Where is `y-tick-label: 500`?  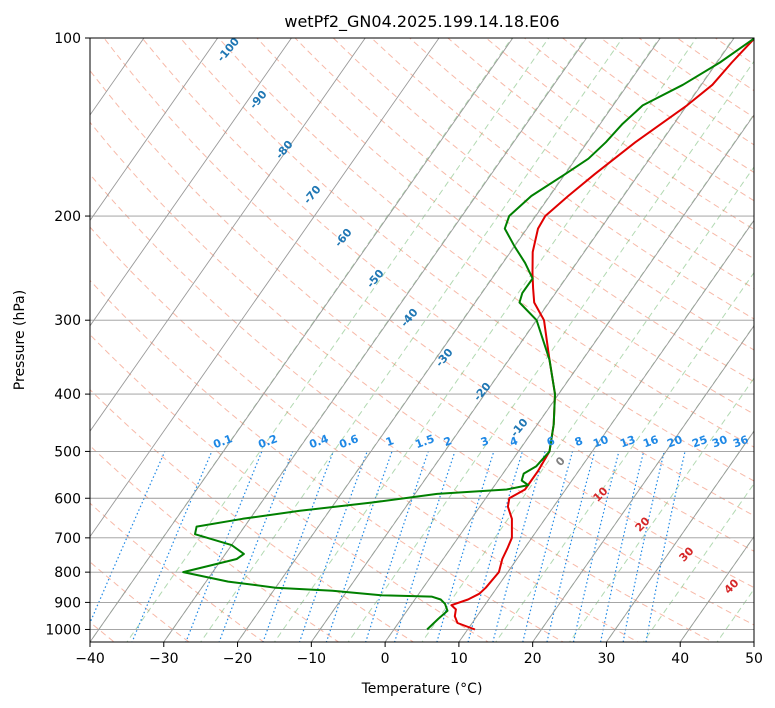
y-tick-label: 500 is located at coordinates (67, 452).